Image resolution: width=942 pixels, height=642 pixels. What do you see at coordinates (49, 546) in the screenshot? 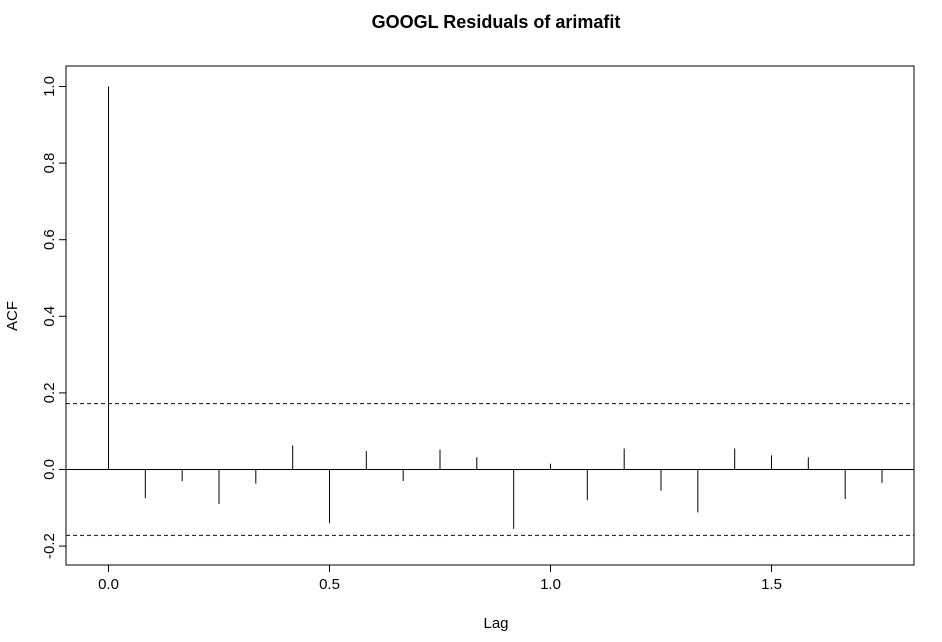
I see `y-tick-label: -0.2` at bounding box center [49, 546].